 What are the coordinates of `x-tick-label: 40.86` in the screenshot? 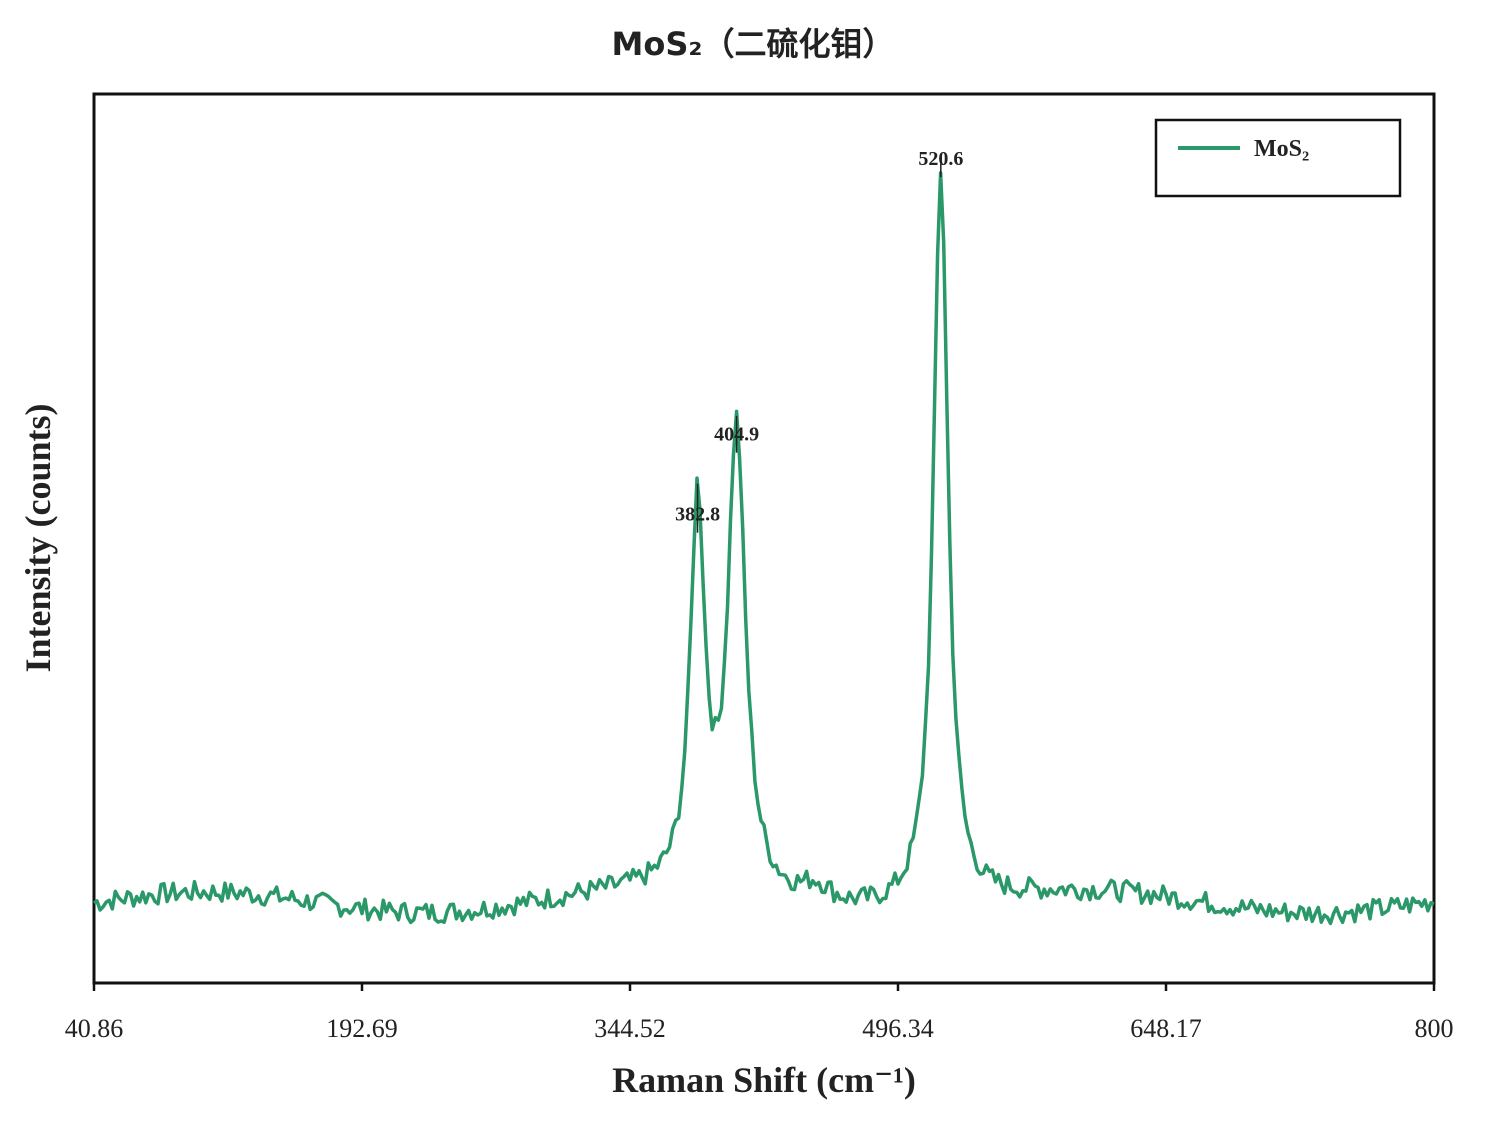 It's located at (94, 1028).